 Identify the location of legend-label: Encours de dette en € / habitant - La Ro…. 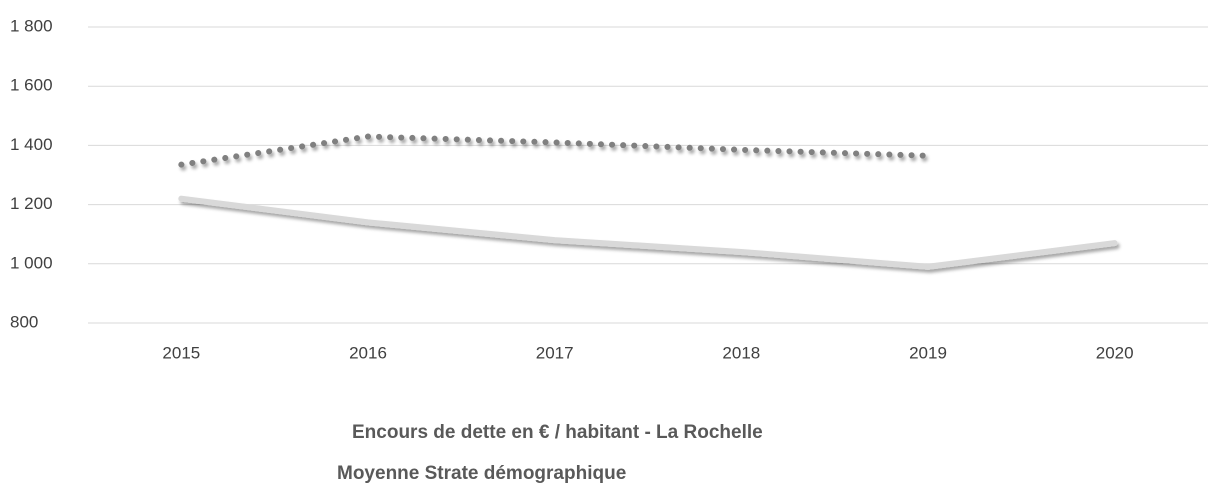
(557, 432).